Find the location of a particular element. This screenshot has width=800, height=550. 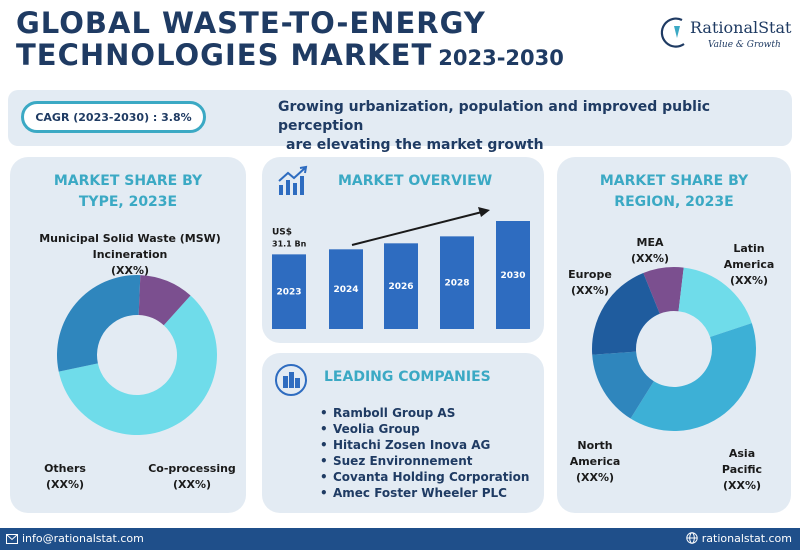

type-label-others: Others (XX%) is located at coordinates (65, 477).